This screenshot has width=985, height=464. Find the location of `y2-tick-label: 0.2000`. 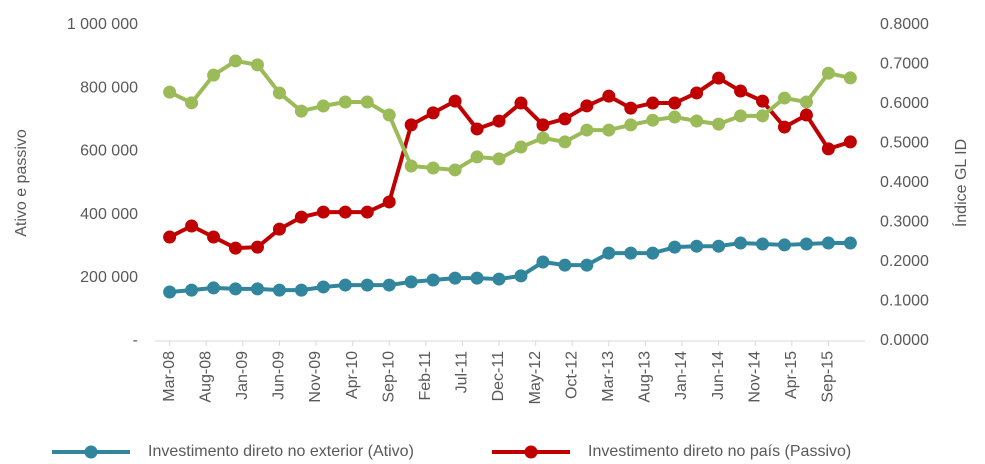

y2-tick-label: 0.2000 is located at coordinates (904, 261).